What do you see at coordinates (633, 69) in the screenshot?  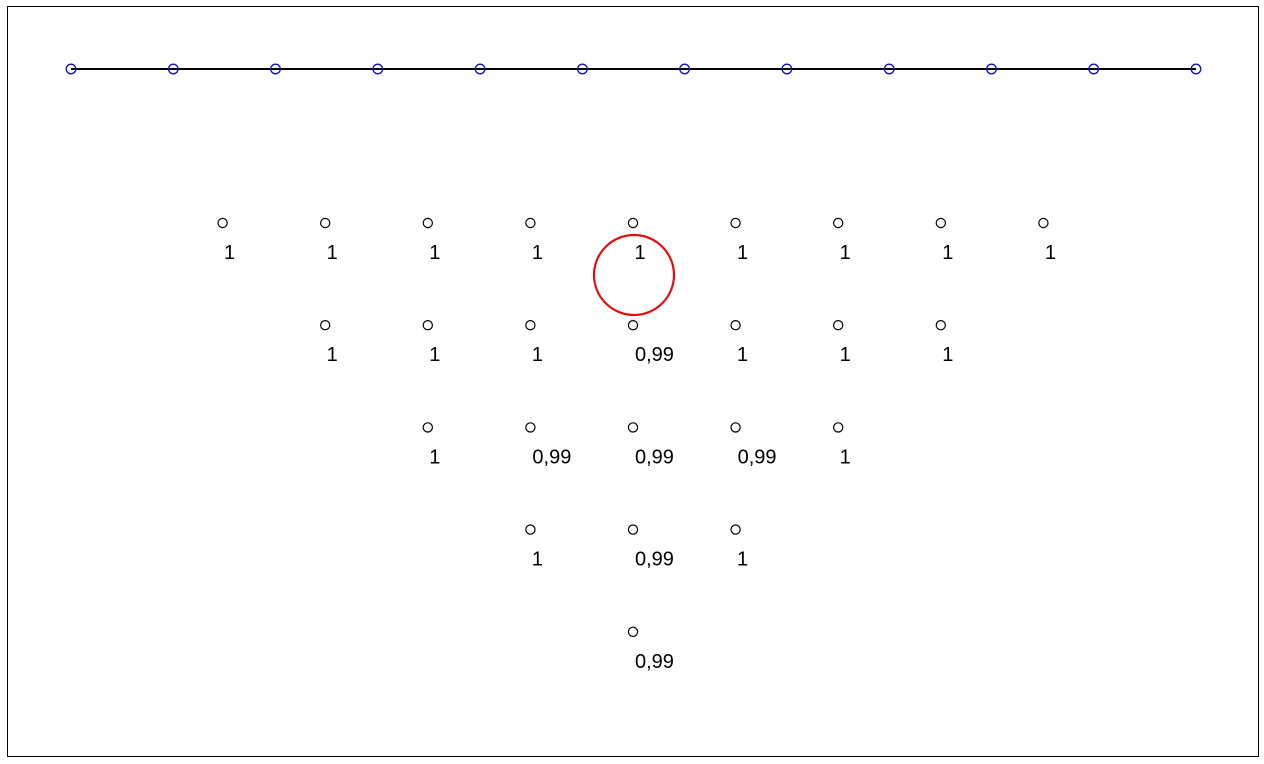 I see `rail` at bounding box center [633, 69].